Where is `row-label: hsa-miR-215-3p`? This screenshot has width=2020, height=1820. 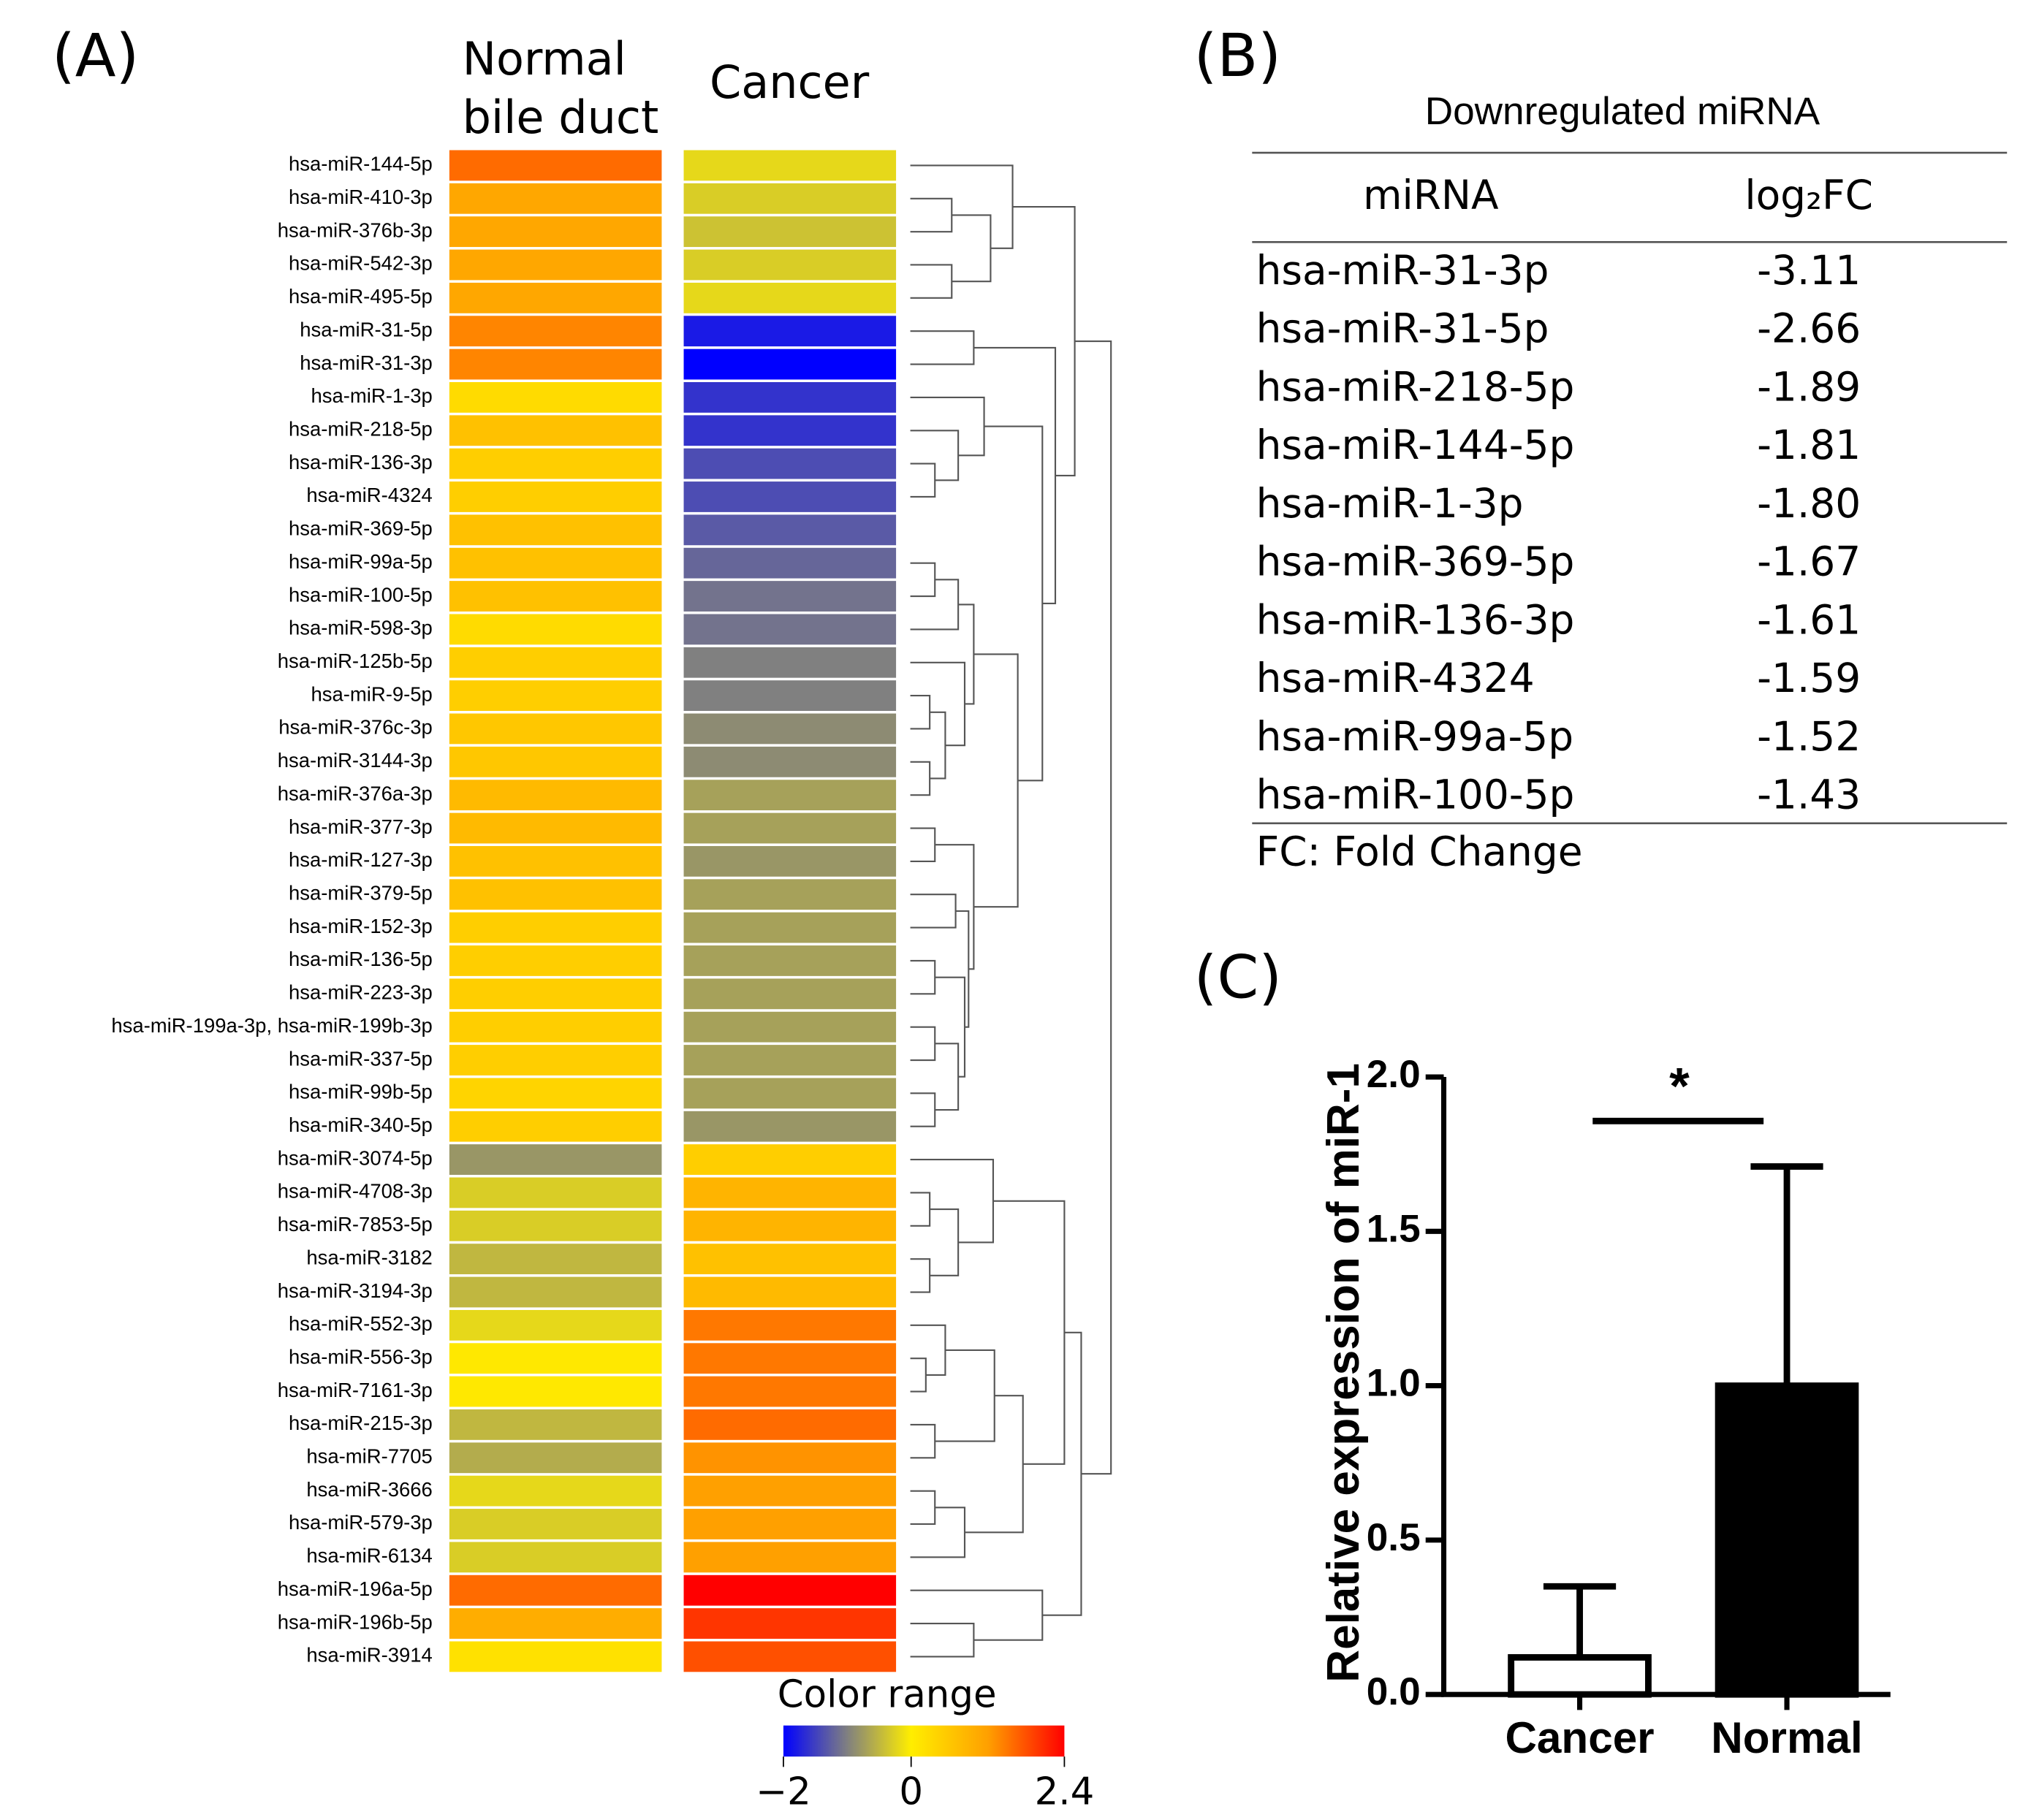 row-label: hsa-miR-215-3p is located at coordinates (361, 1423).